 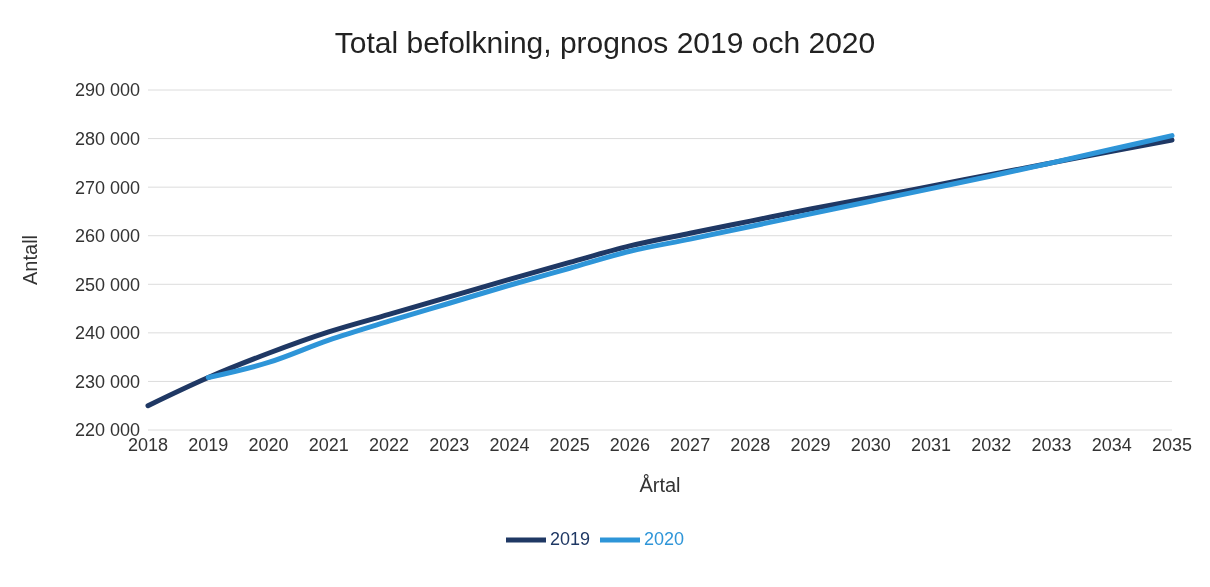 I want to click on y-tick-label: 260 000, so click(x=107, y=236).